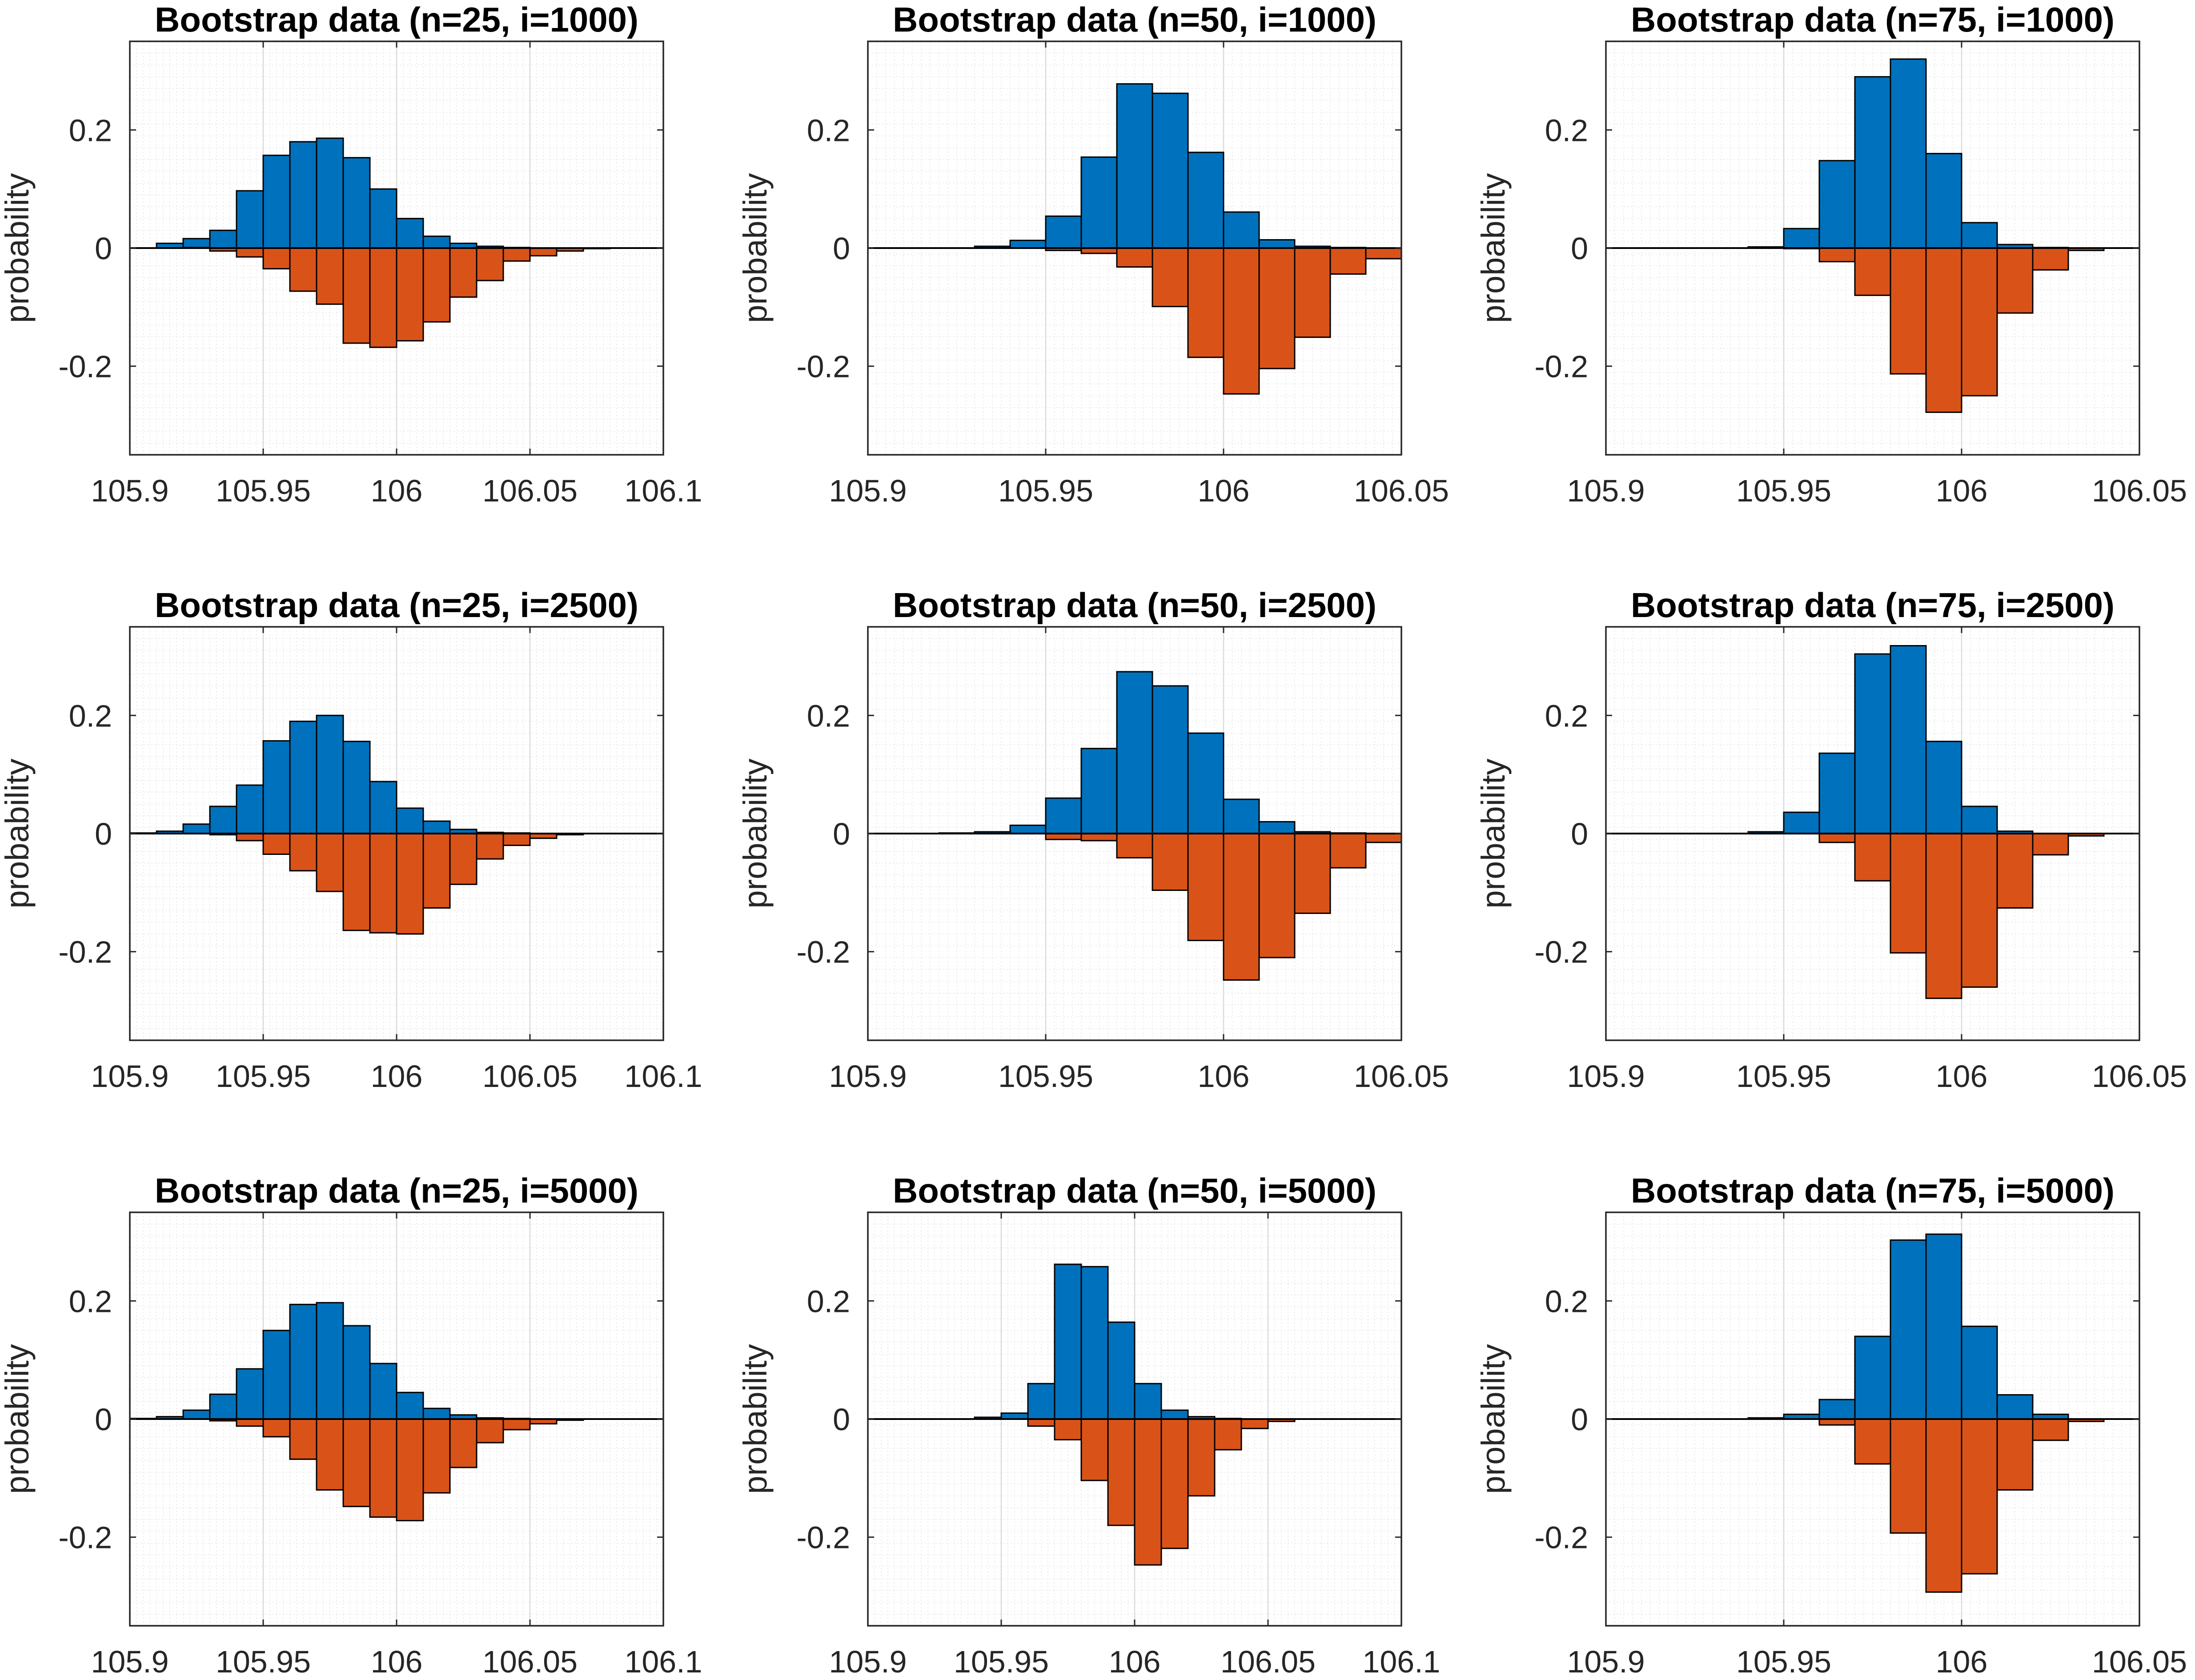 The width and height of the screenshot is (2195, 1680). Describe the element at coordinates (1134, 19) in the screenshot. I see `panel-title: Bootstrap data (n=50, i=1000)` at that location.